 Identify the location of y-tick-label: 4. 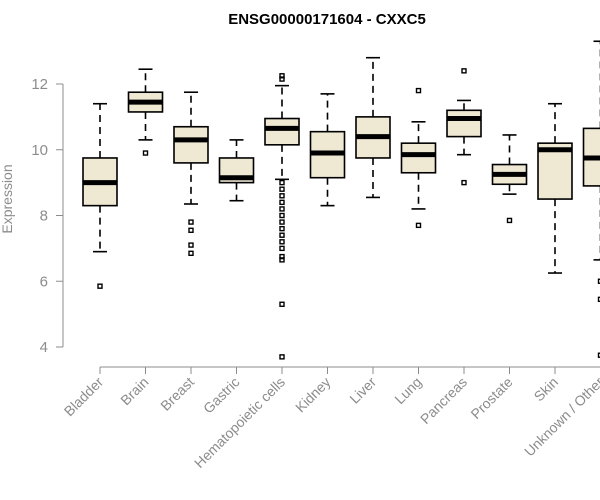
(44, 347).